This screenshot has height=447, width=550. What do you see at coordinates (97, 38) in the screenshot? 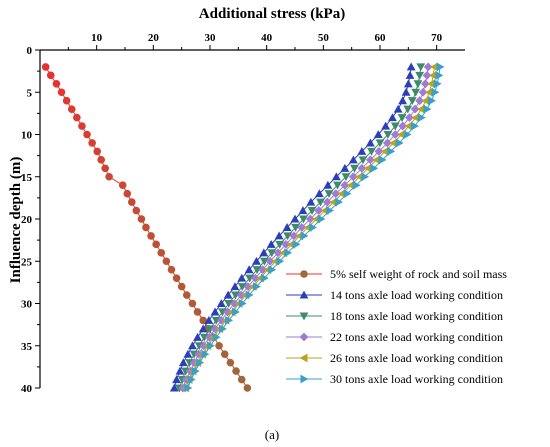
I see `x-tick-label: 10` at bounding box center [97, 38].